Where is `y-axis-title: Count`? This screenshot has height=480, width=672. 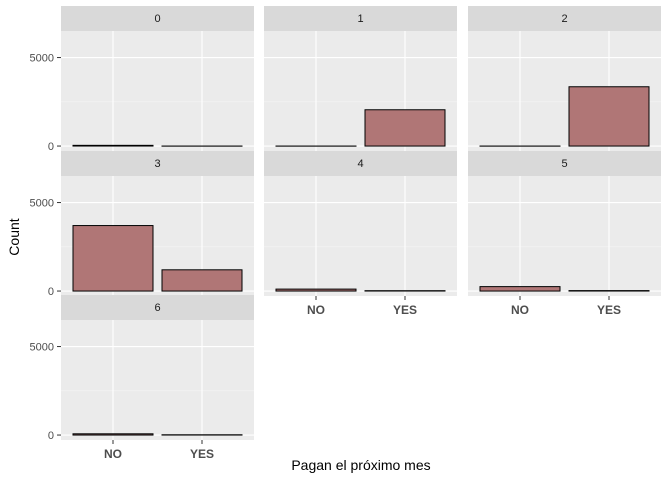 y-axis-title: Count is located at coordinates (14, 236).